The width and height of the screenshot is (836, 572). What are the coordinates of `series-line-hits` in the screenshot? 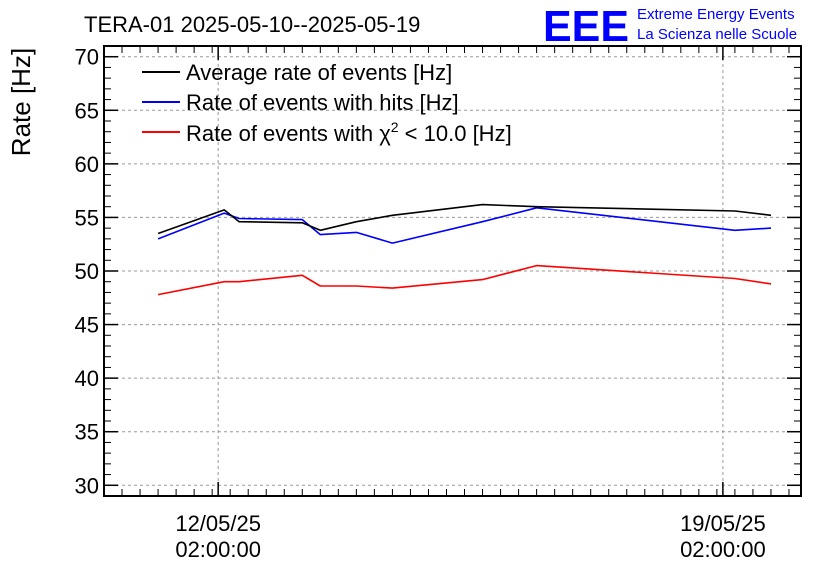 It's located at (464, 225).